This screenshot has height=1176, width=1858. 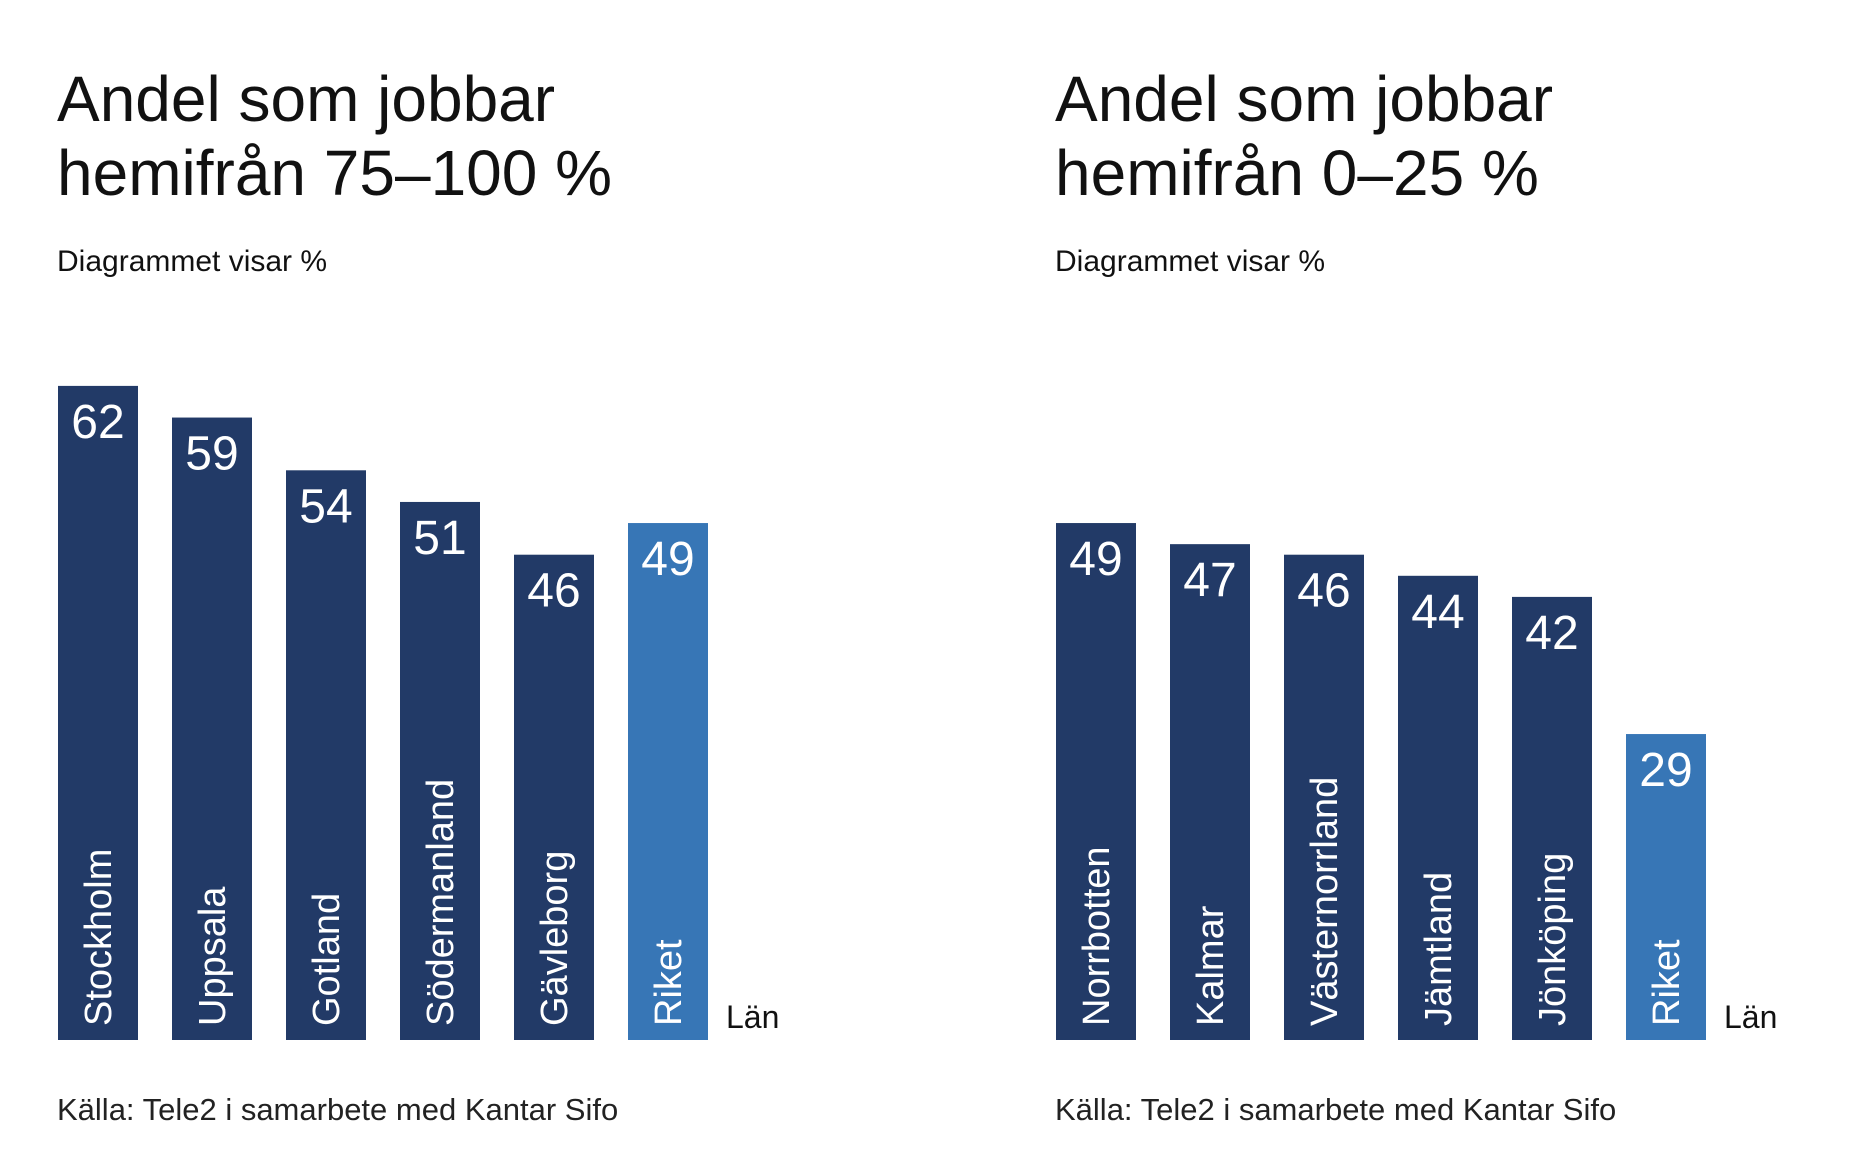 What do you see at coordinates (1438, 807) in the screenshot?
I see `bar-jämtland` at bounding box center [1438, 807].